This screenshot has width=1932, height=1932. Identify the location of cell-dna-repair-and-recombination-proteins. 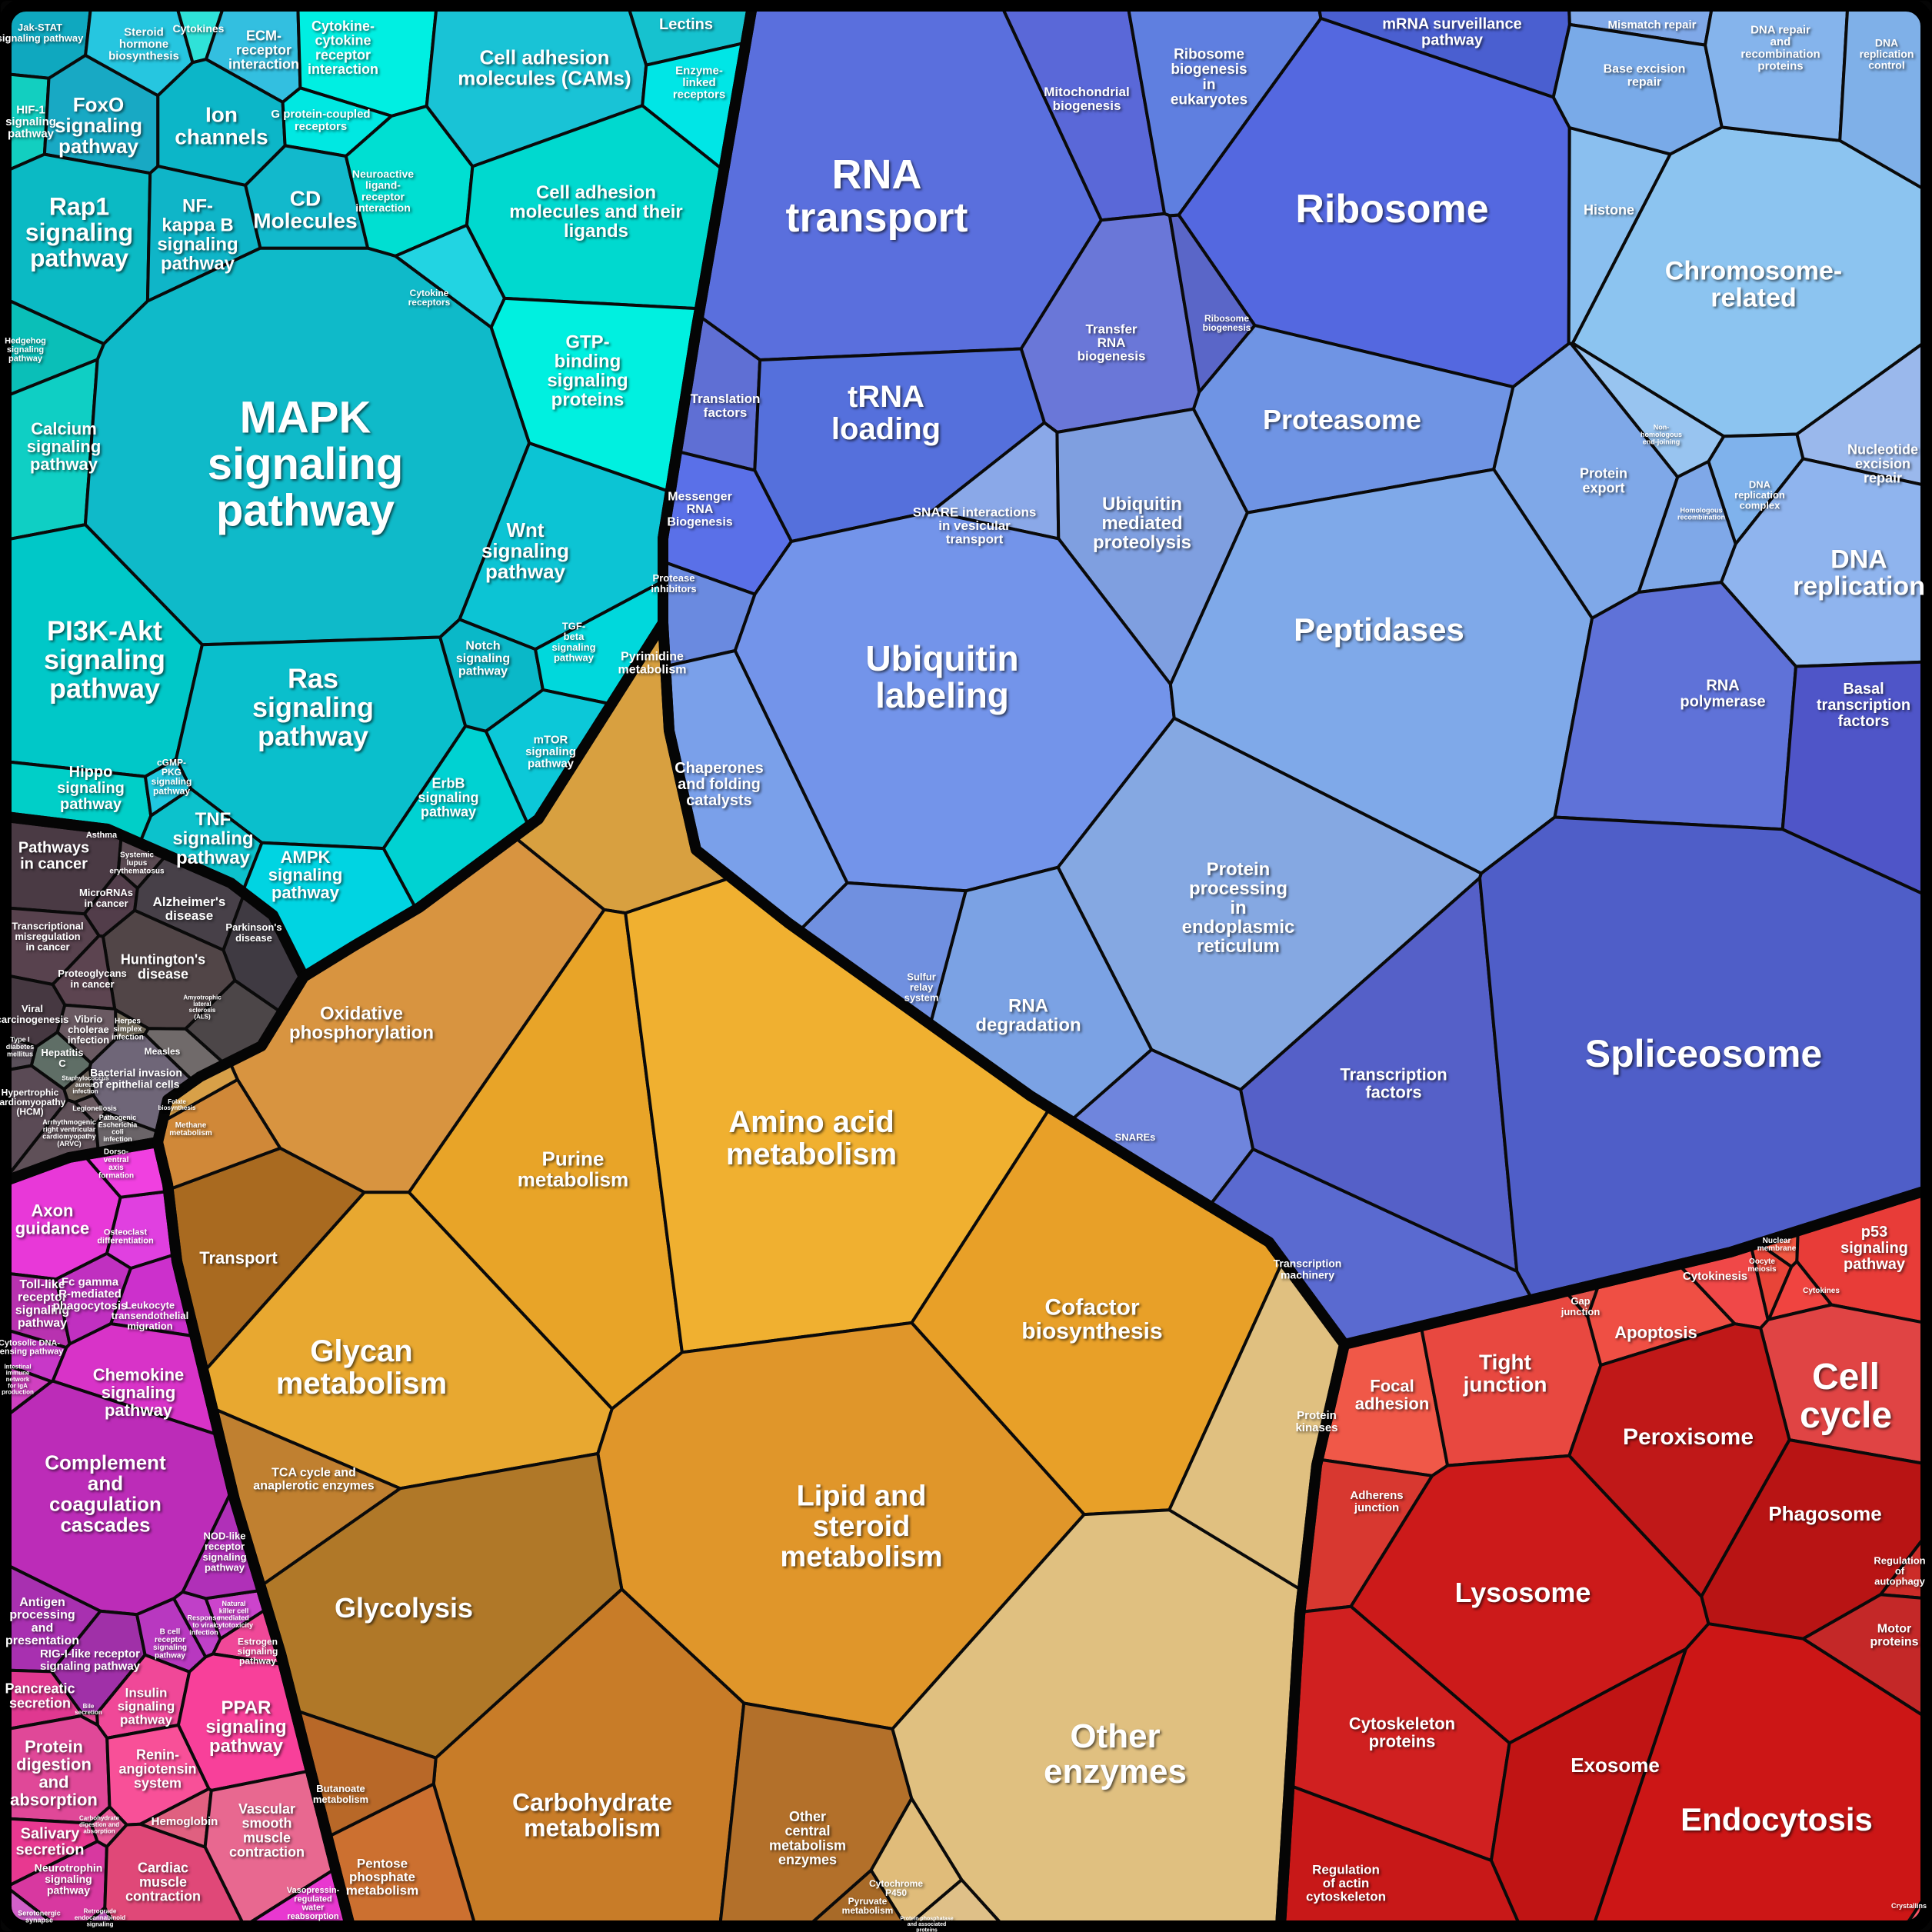
(1777, 73).